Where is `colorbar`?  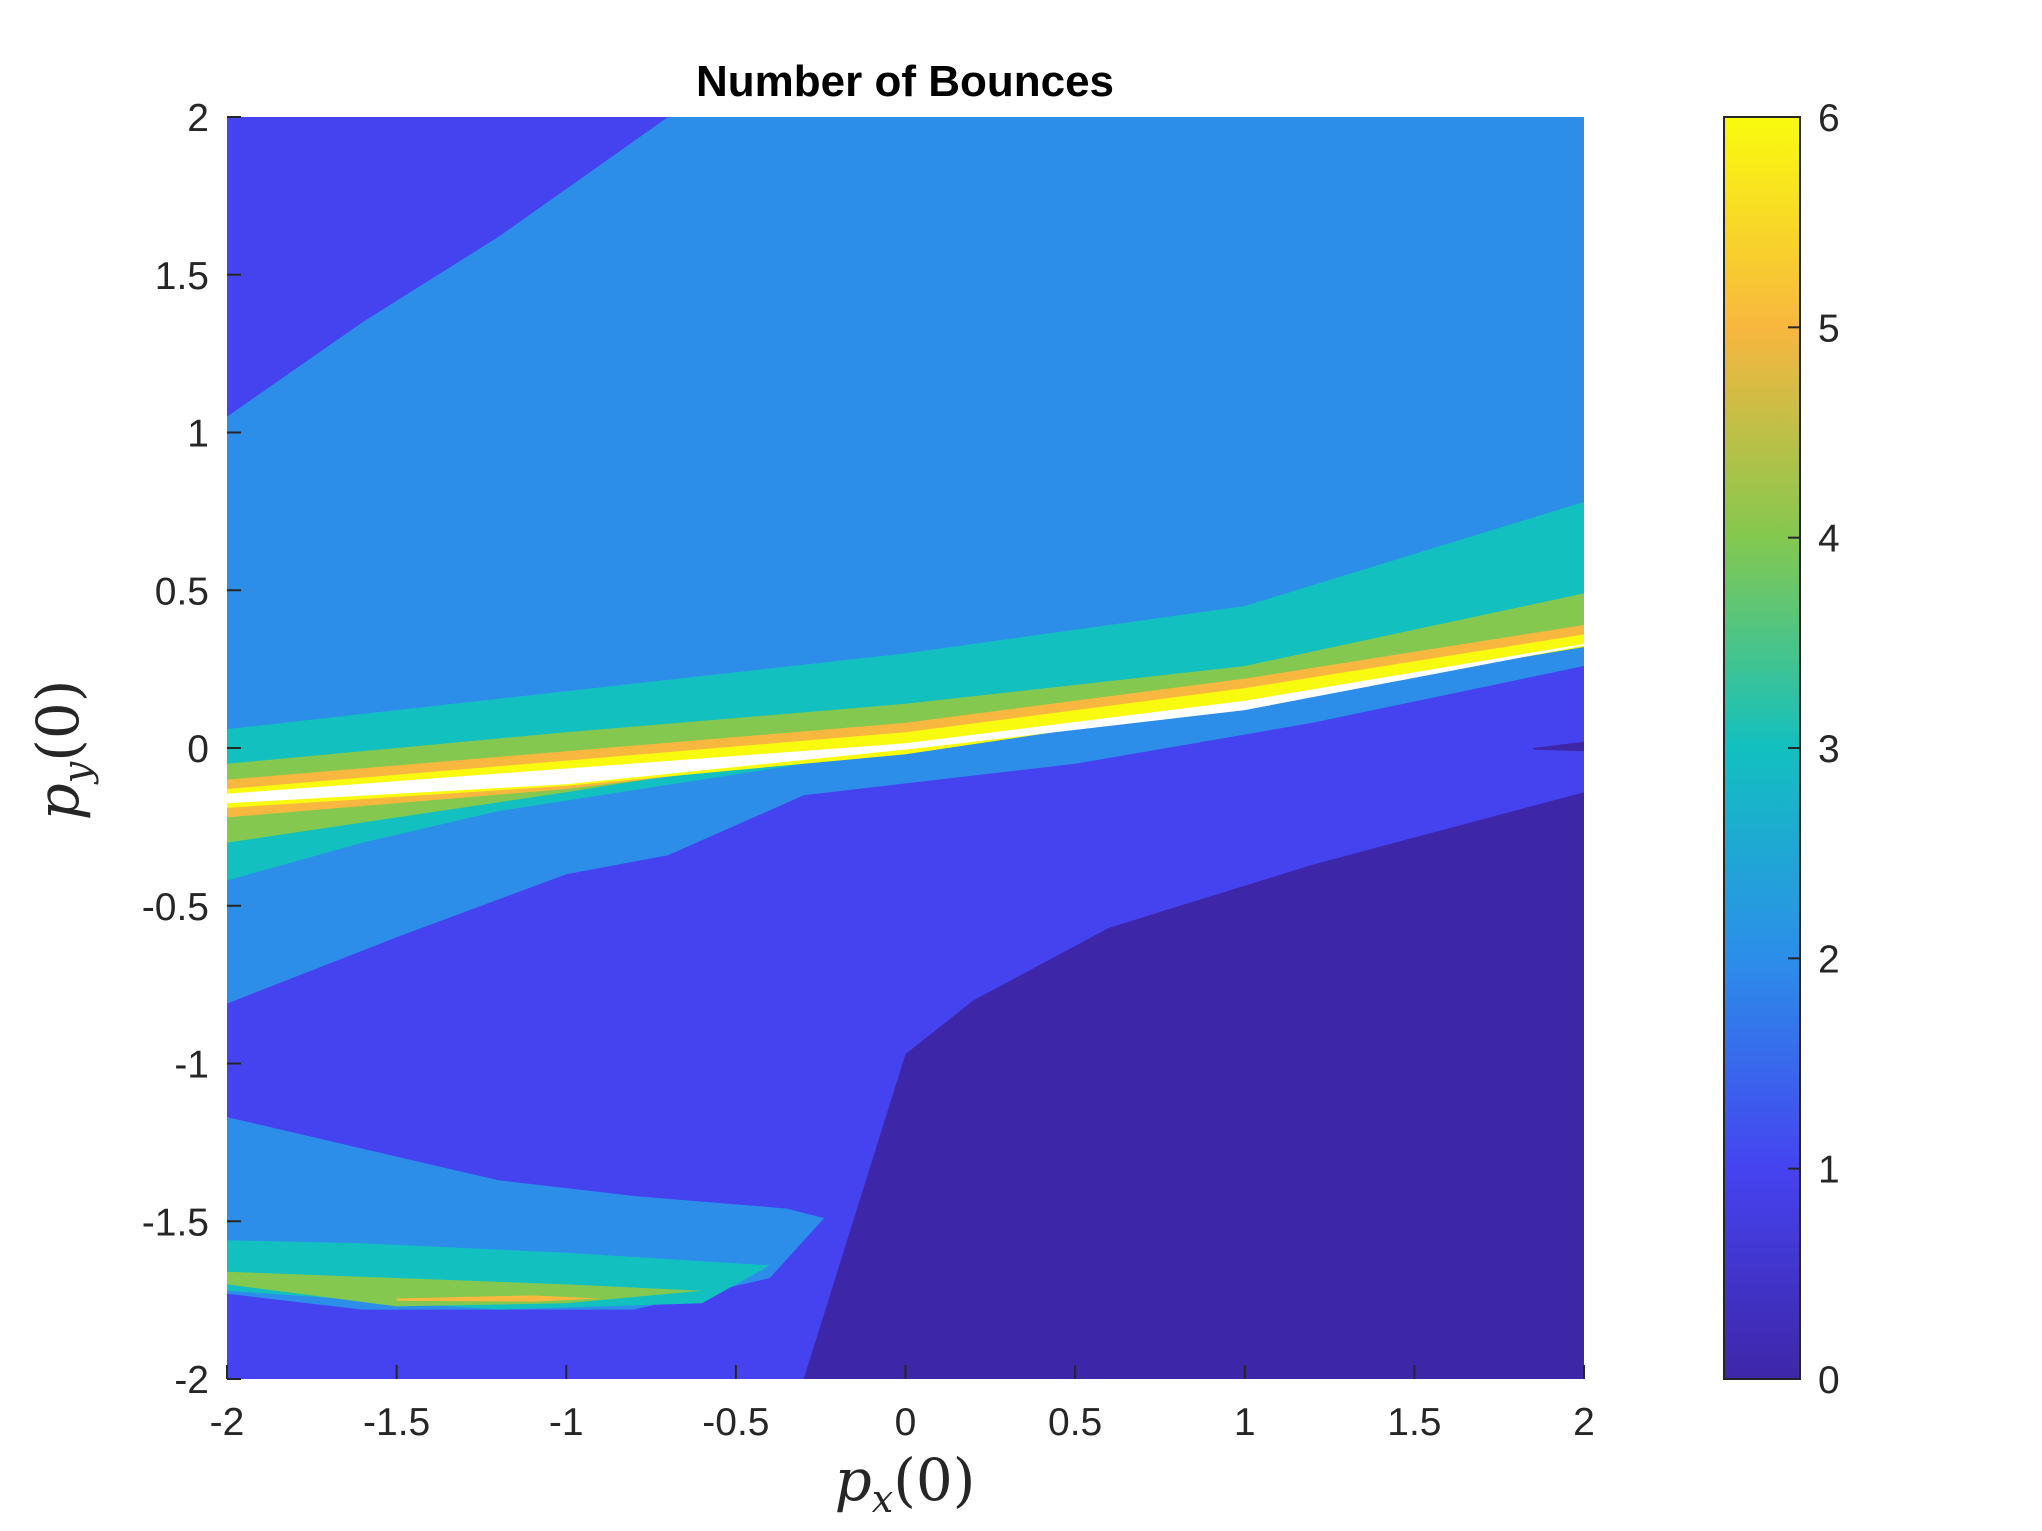
colorbar is located at coordinates (1762, 748).